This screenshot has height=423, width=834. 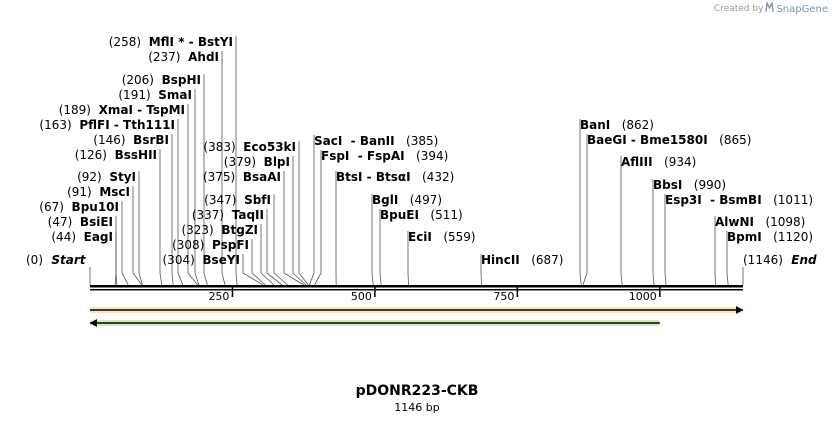 I want to click on site-label-esp3i: Esp3I - BsmBI (1011), so click(x=739, y=200).